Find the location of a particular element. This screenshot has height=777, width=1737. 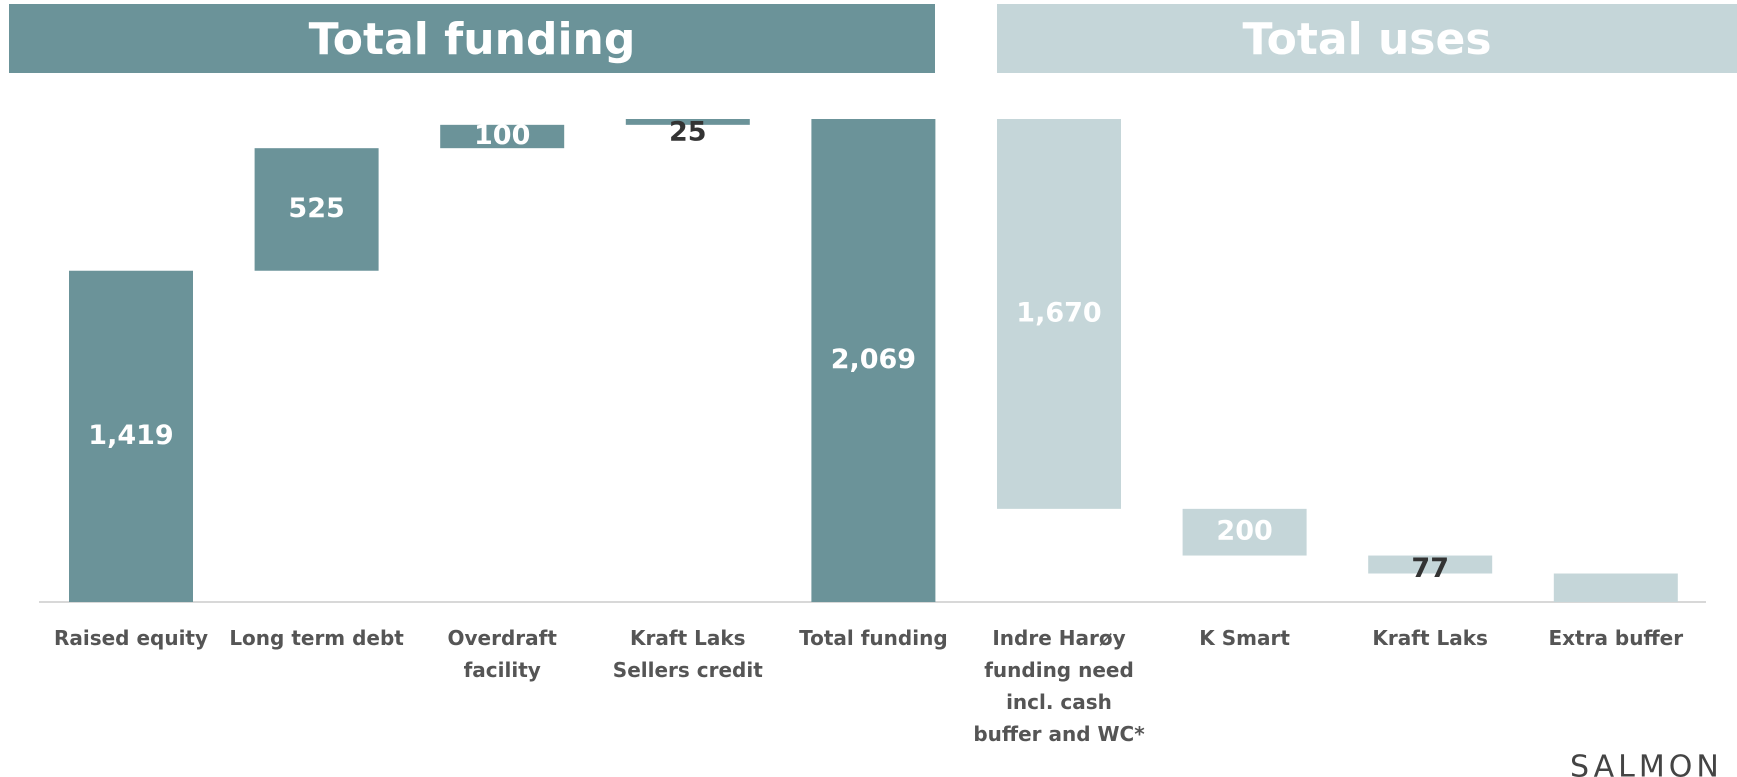

category-label: Overdraft facility is located at coordinates (502, 654).